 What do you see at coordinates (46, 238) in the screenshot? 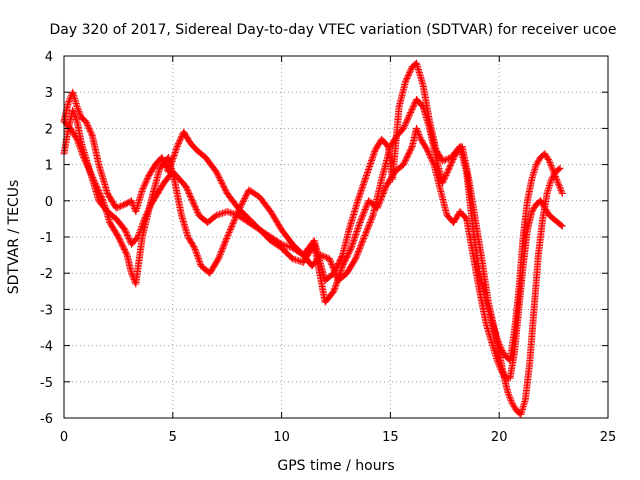
I see `y-tick-label: -1` at bounding box center [46, 238].